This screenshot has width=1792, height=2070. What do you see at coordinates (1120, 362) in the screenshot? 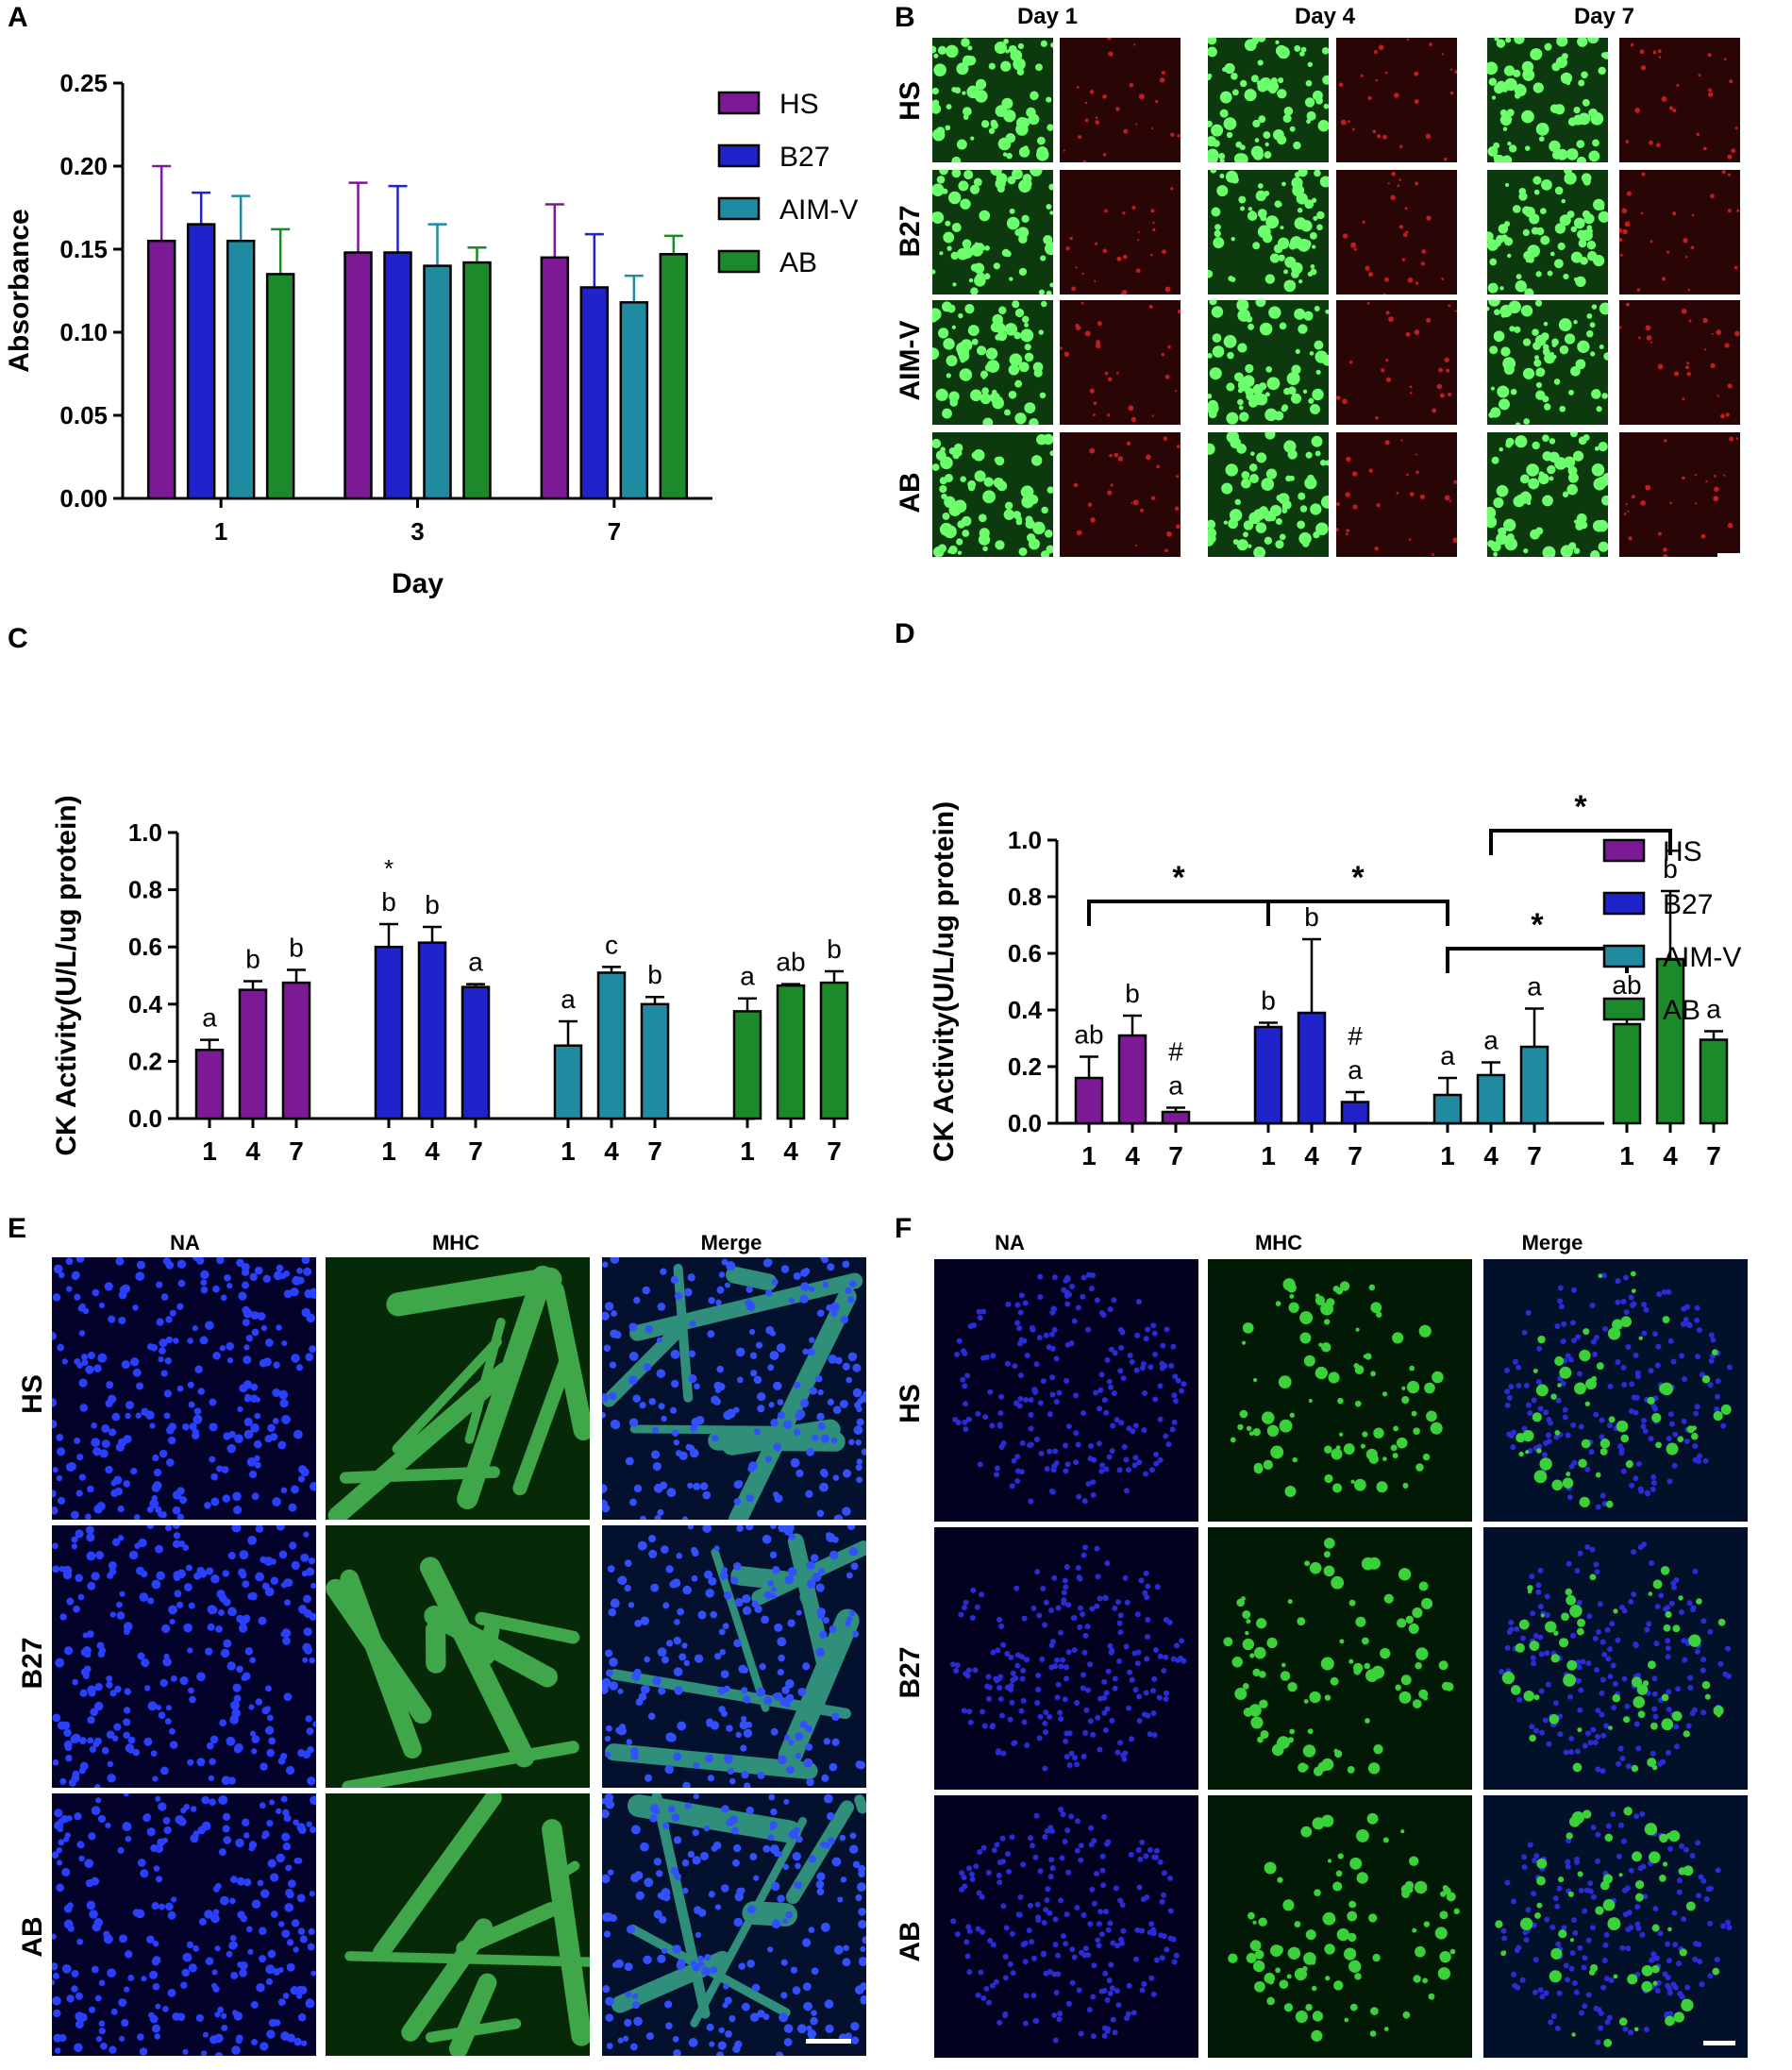
I see `micrograph-b-r3-c2-image` at bounding box center [1120, 362].